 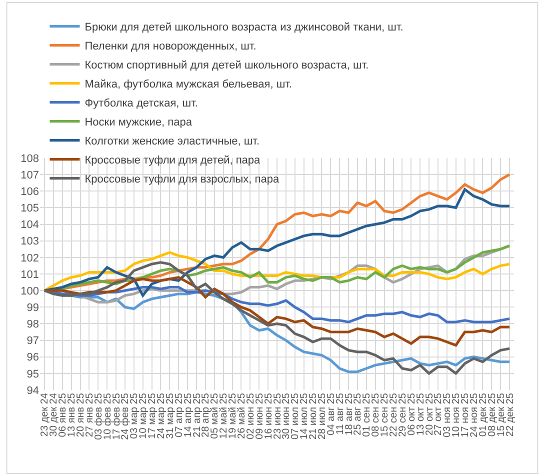 What do you see at coordinates (456, 415) in the screenshot?
I see `x-tick-label: 10 ноя 25` at bounding box center [456, 415].